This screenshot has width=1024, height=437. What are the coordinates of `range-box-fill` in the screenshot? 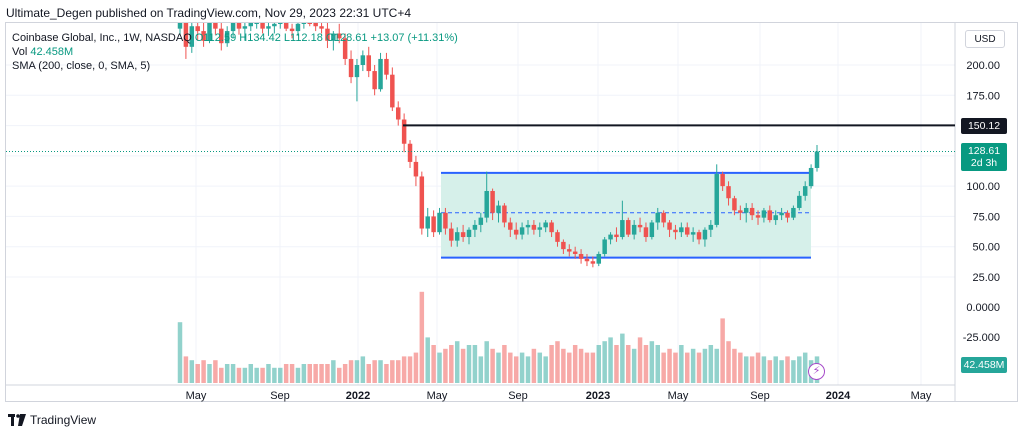 It's located at (626, 215).